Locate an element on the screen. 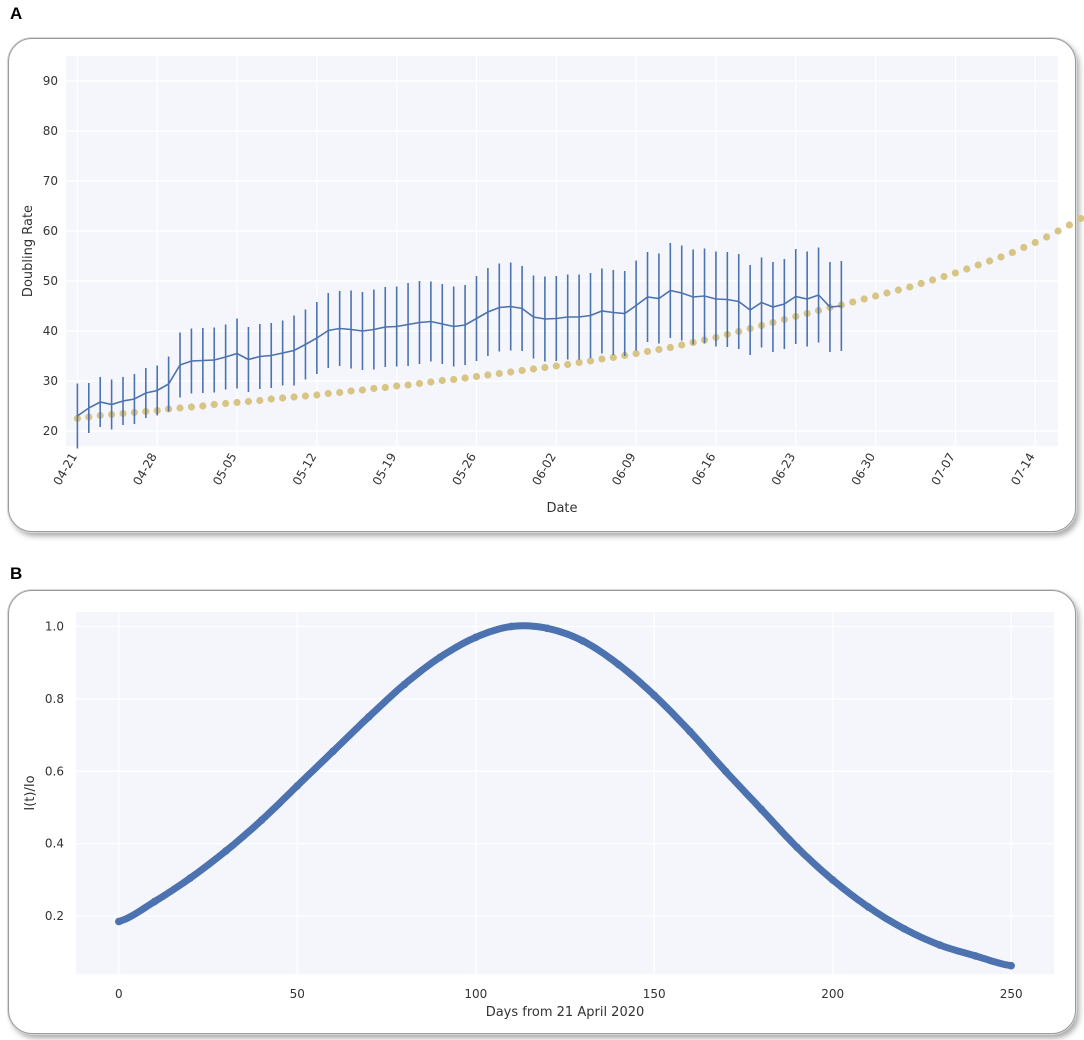 This screenshot has width=1084, height=1040. y-axis-label: I(t)/Io is located at coordinates (30, 792).